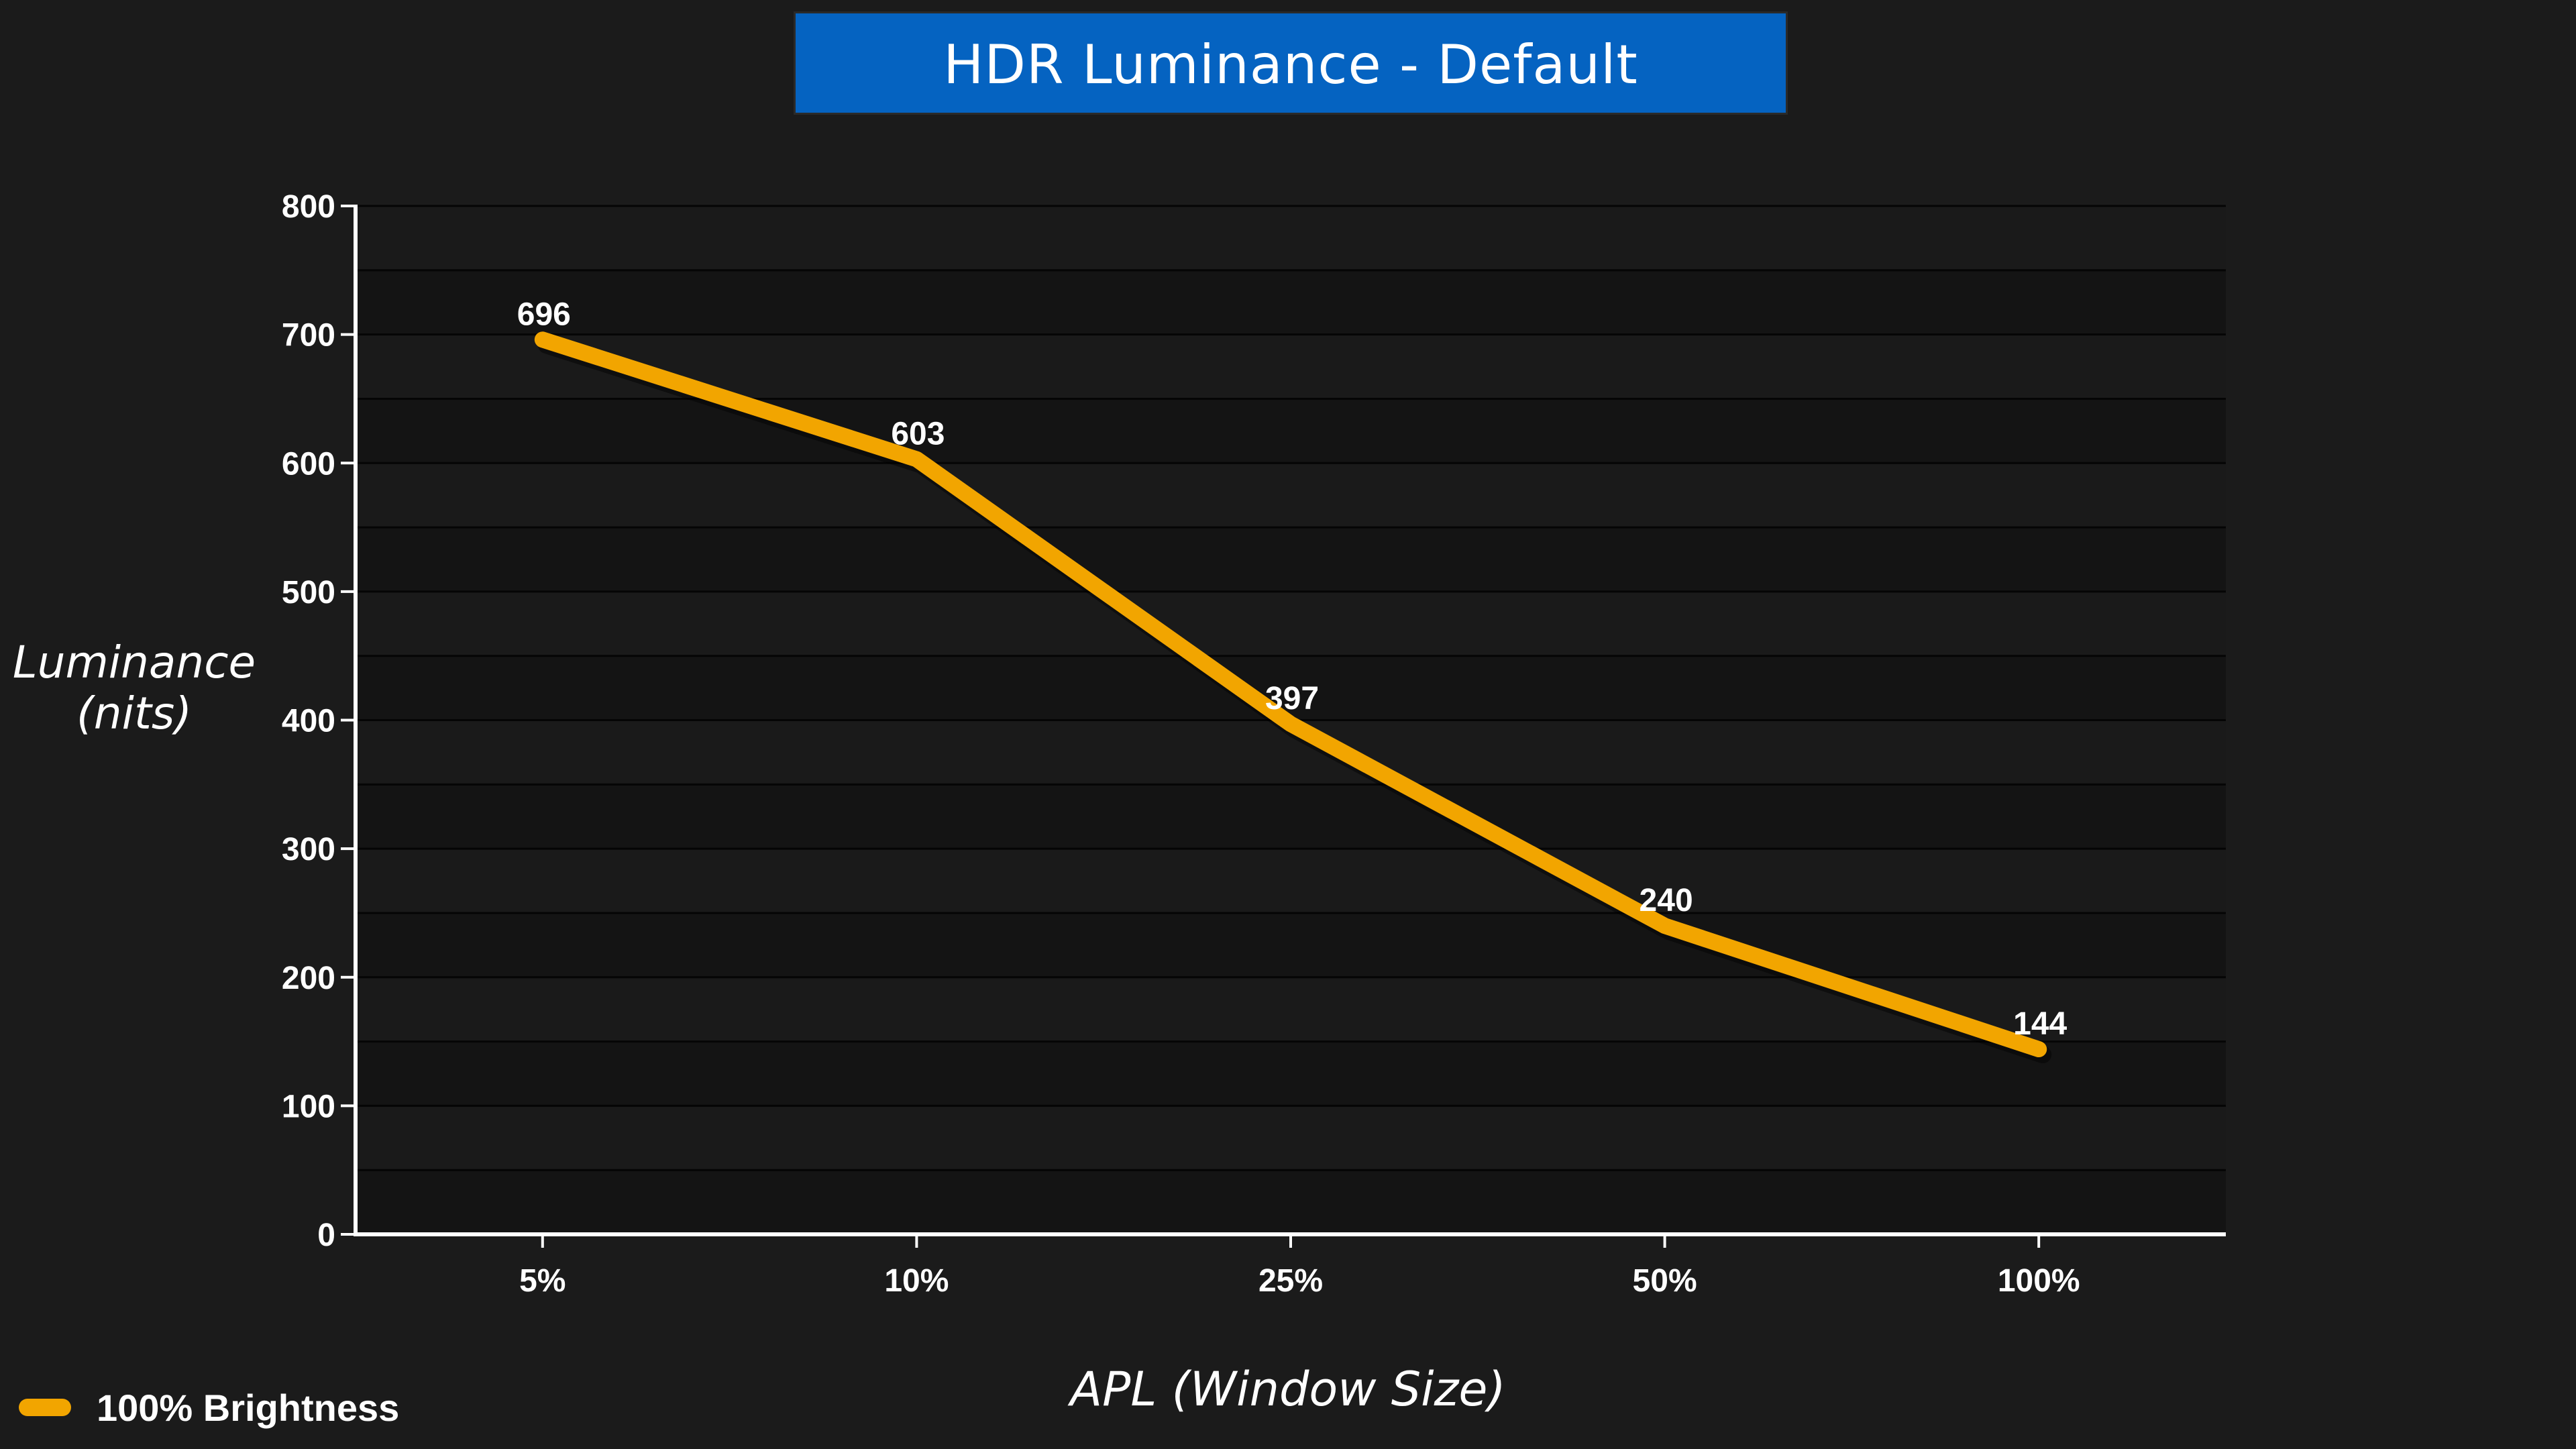 The width and height of the screenshot is (2576, 1449). What do you see at coordinates (918, 434) in the screenshot?
I see `data-label: 603` at bounding box center [918, 434].